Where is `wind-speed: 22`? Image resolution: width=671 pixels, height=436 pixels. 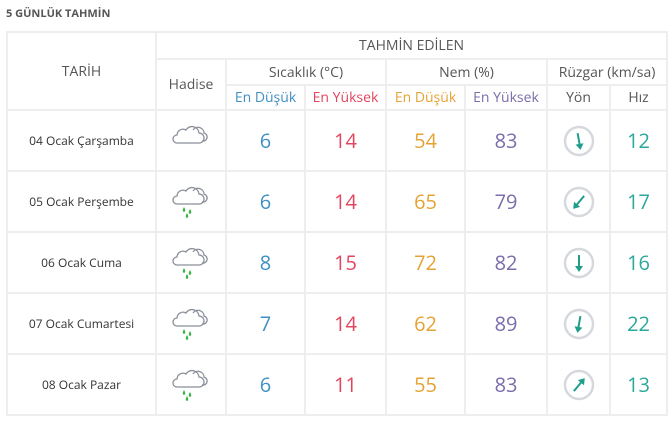
wind-speed: 22 is located at coordinates (639, 323).